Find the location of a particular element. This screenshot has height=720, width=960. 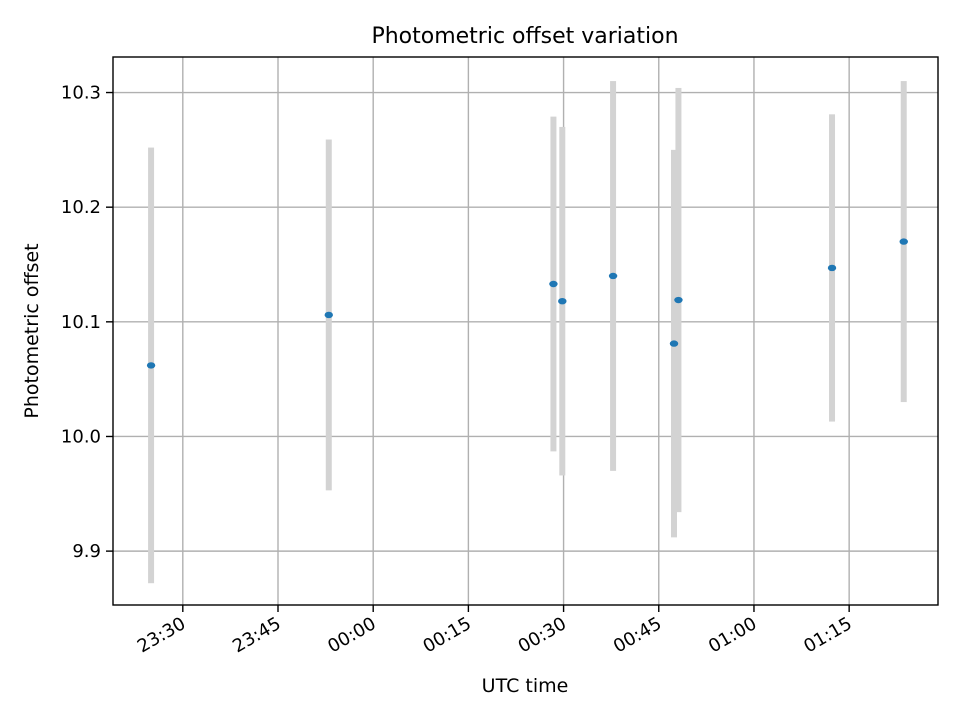

y-tick-label: 9.9 is located at coordinates (86, 551).